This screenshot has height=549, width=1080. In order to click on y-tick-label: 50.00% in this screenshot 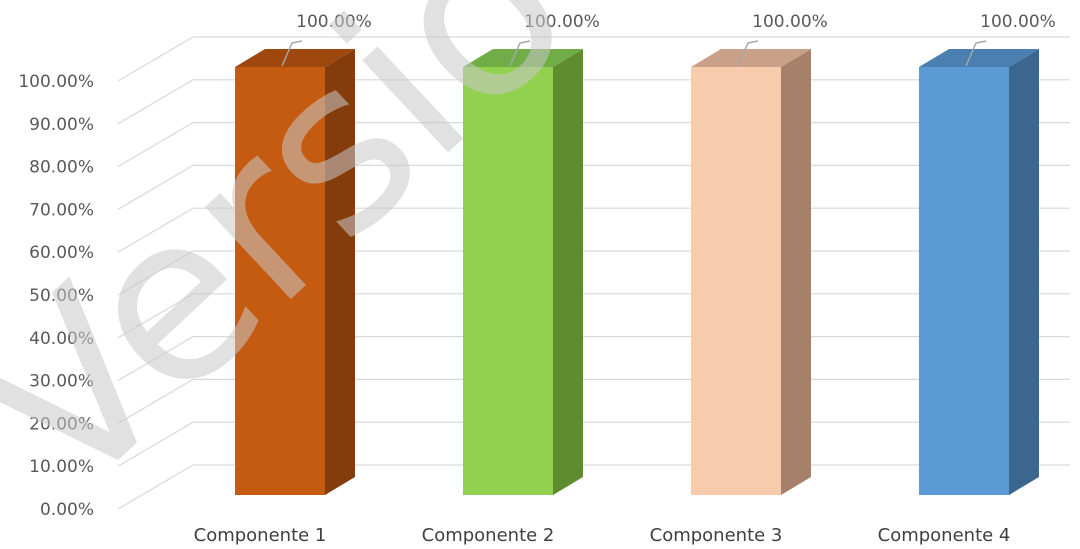, I will do `click(61, 296)`.